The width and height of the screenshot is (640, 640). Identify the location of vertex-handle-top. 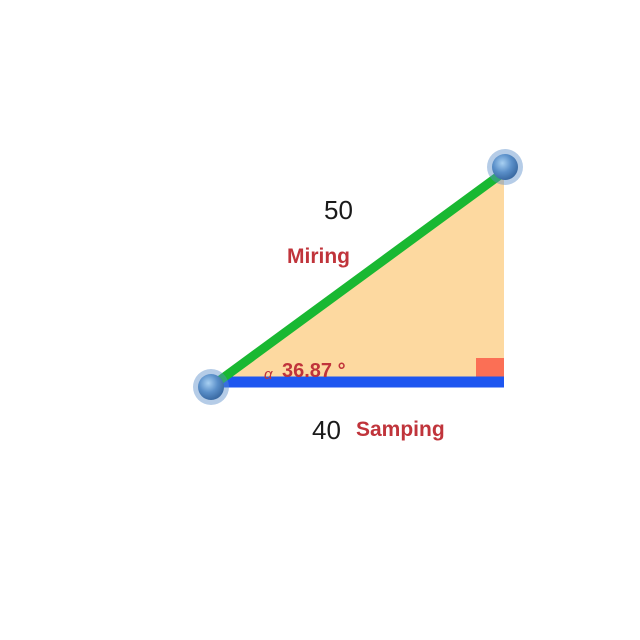
(505, 167).